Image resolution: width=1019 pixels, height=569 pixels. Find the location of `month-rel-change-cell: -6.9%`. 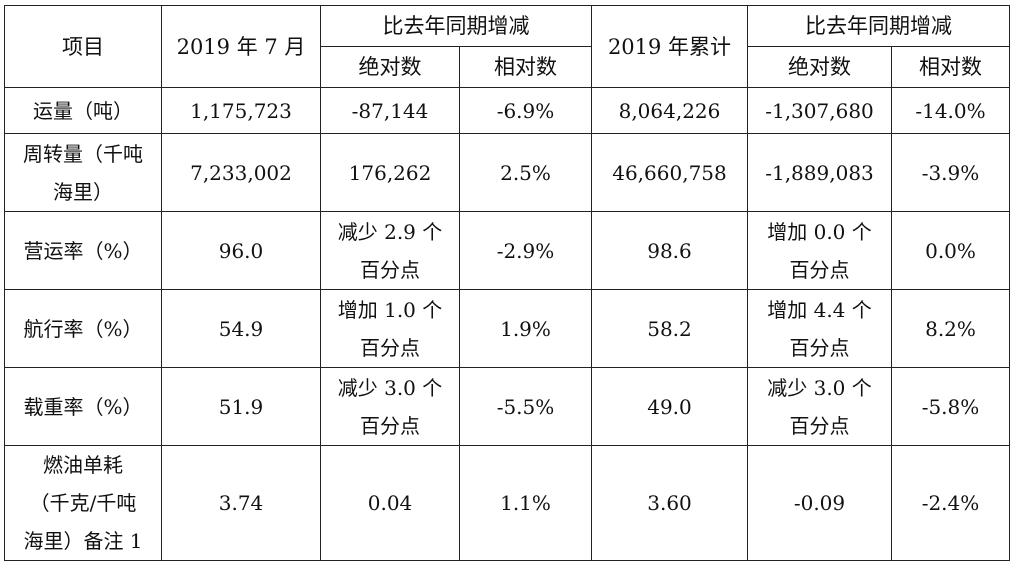

month-rel-change-cell: -6.9% is located at coordinates (525, 110).